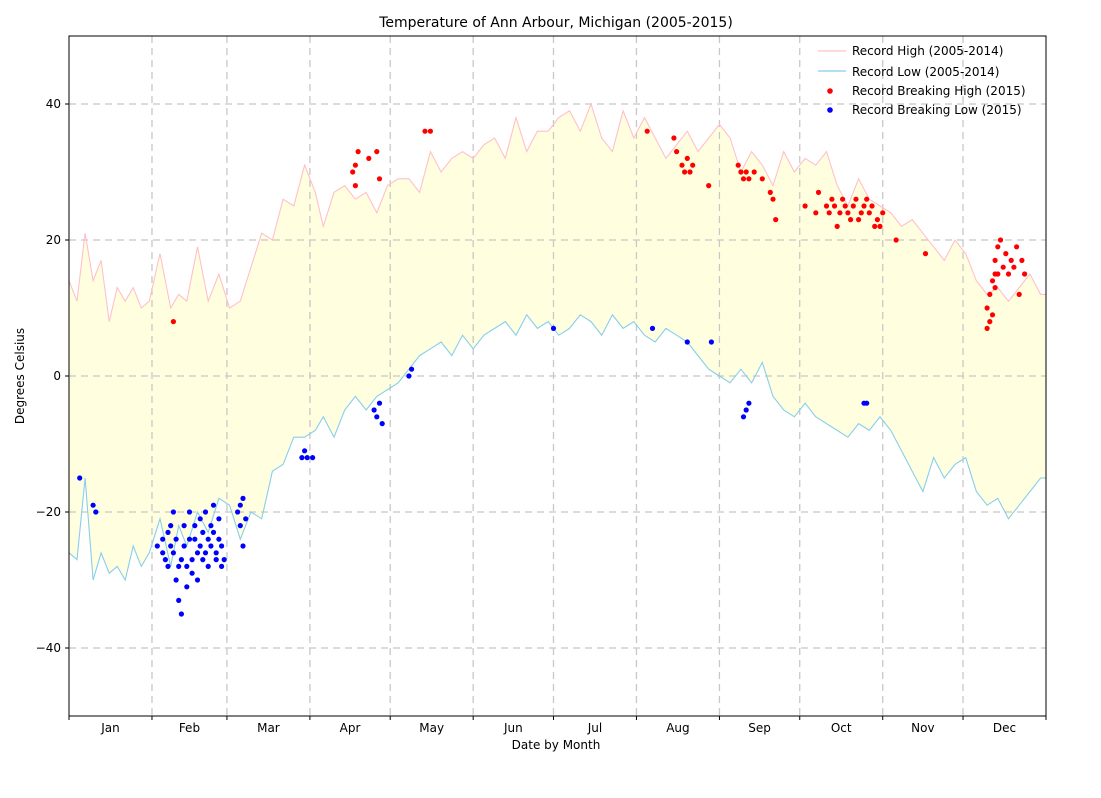 The width and height of the screenshot is (1101, 798). Describe the element at coordinates (189, 728) in the screenshot. I see `x-tick-label: Feb` at that location.